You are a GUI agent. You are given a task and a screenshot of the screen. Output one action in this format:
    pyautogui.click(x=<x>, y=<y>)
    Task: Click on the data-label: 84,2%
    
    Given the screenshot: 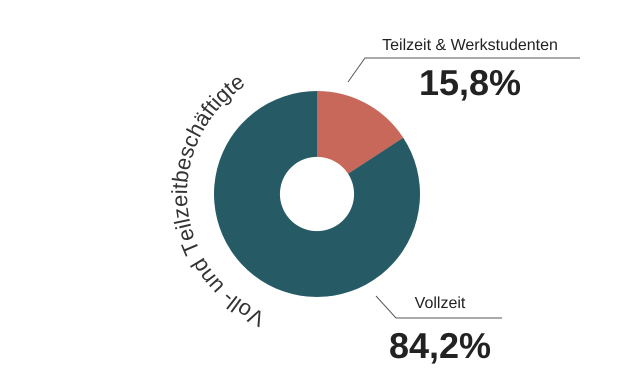 What is the action you would take?
    pyautogui.click(x=440, y=345)
    